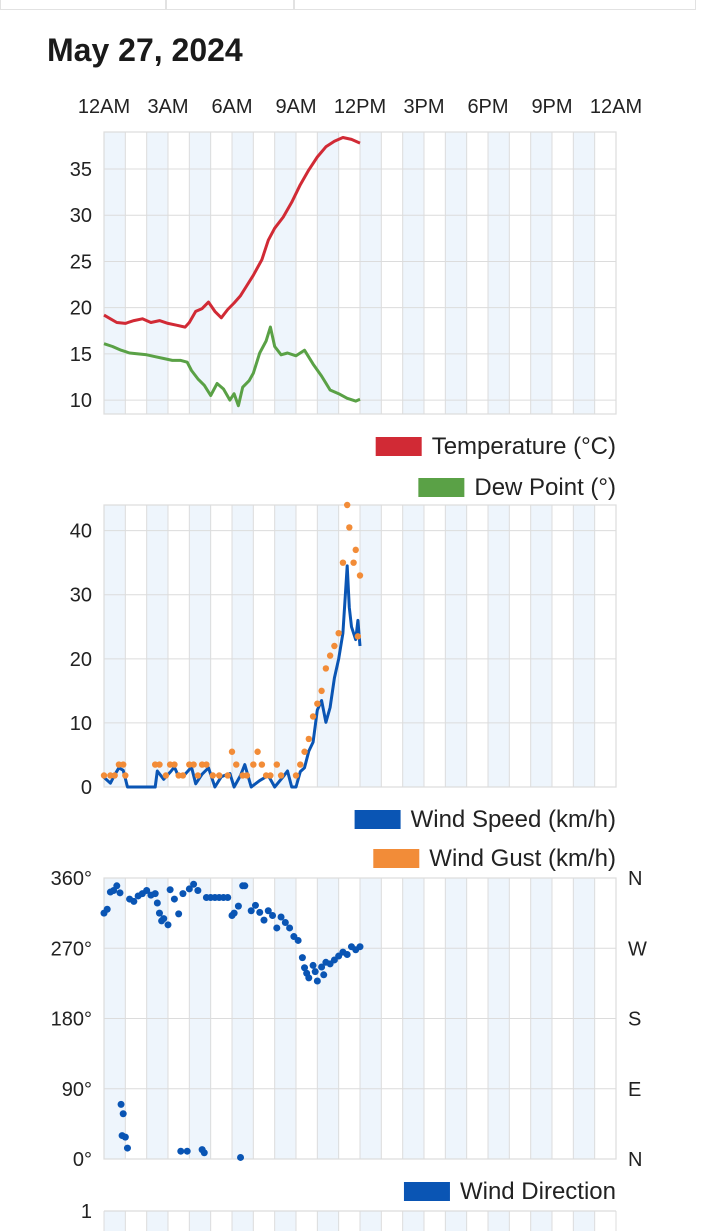  Describe the element at coordinates (637, 949) in the screenshot. I see `direction-right-label: W` at that location.